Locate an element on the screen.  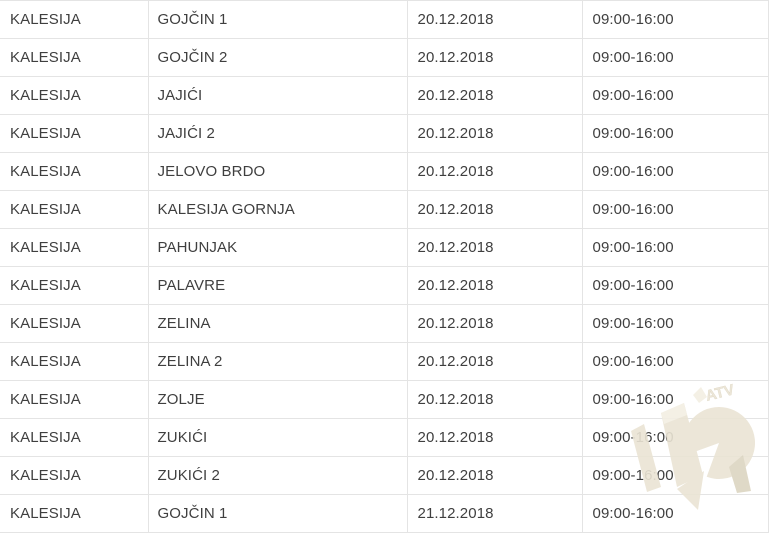
table-row: KALESIJA ZOLJE 20.12.2018 09:00-16:00 is located at coordinates (384, 399).